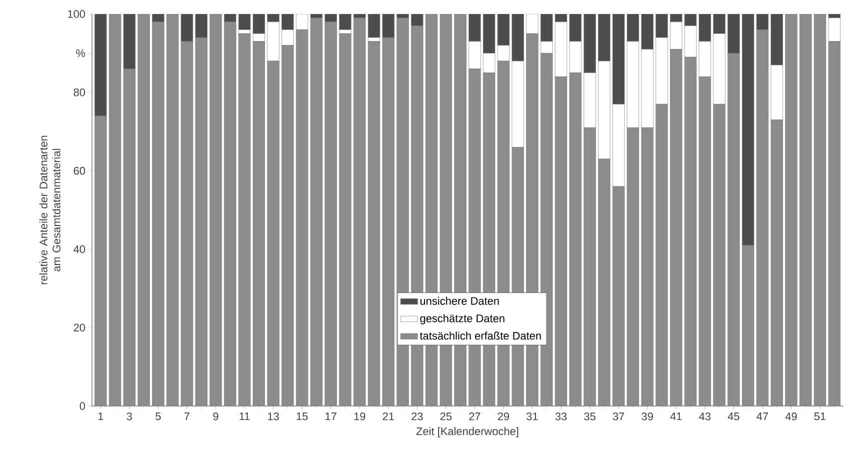 Image resolution: width=850 pixels, height=472 pixels. I want to click on x-tick-label: 33, so click(561, 416).